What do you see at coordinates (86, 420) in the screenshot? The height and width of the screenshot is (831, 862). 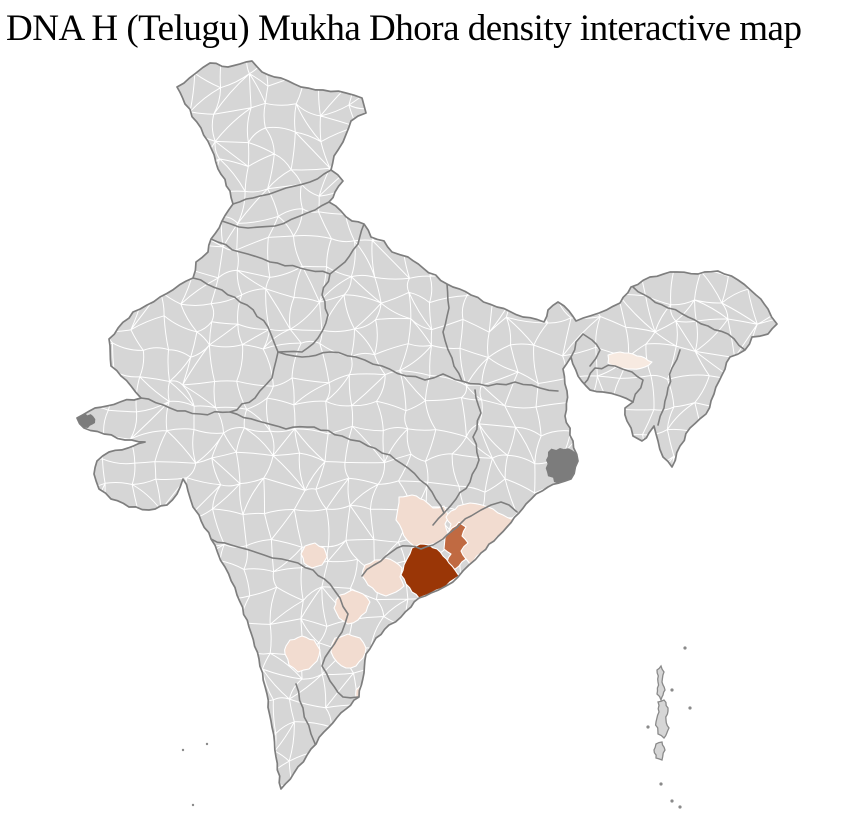 I see `rann-marsh-patch` at bounding box center [86, 420].